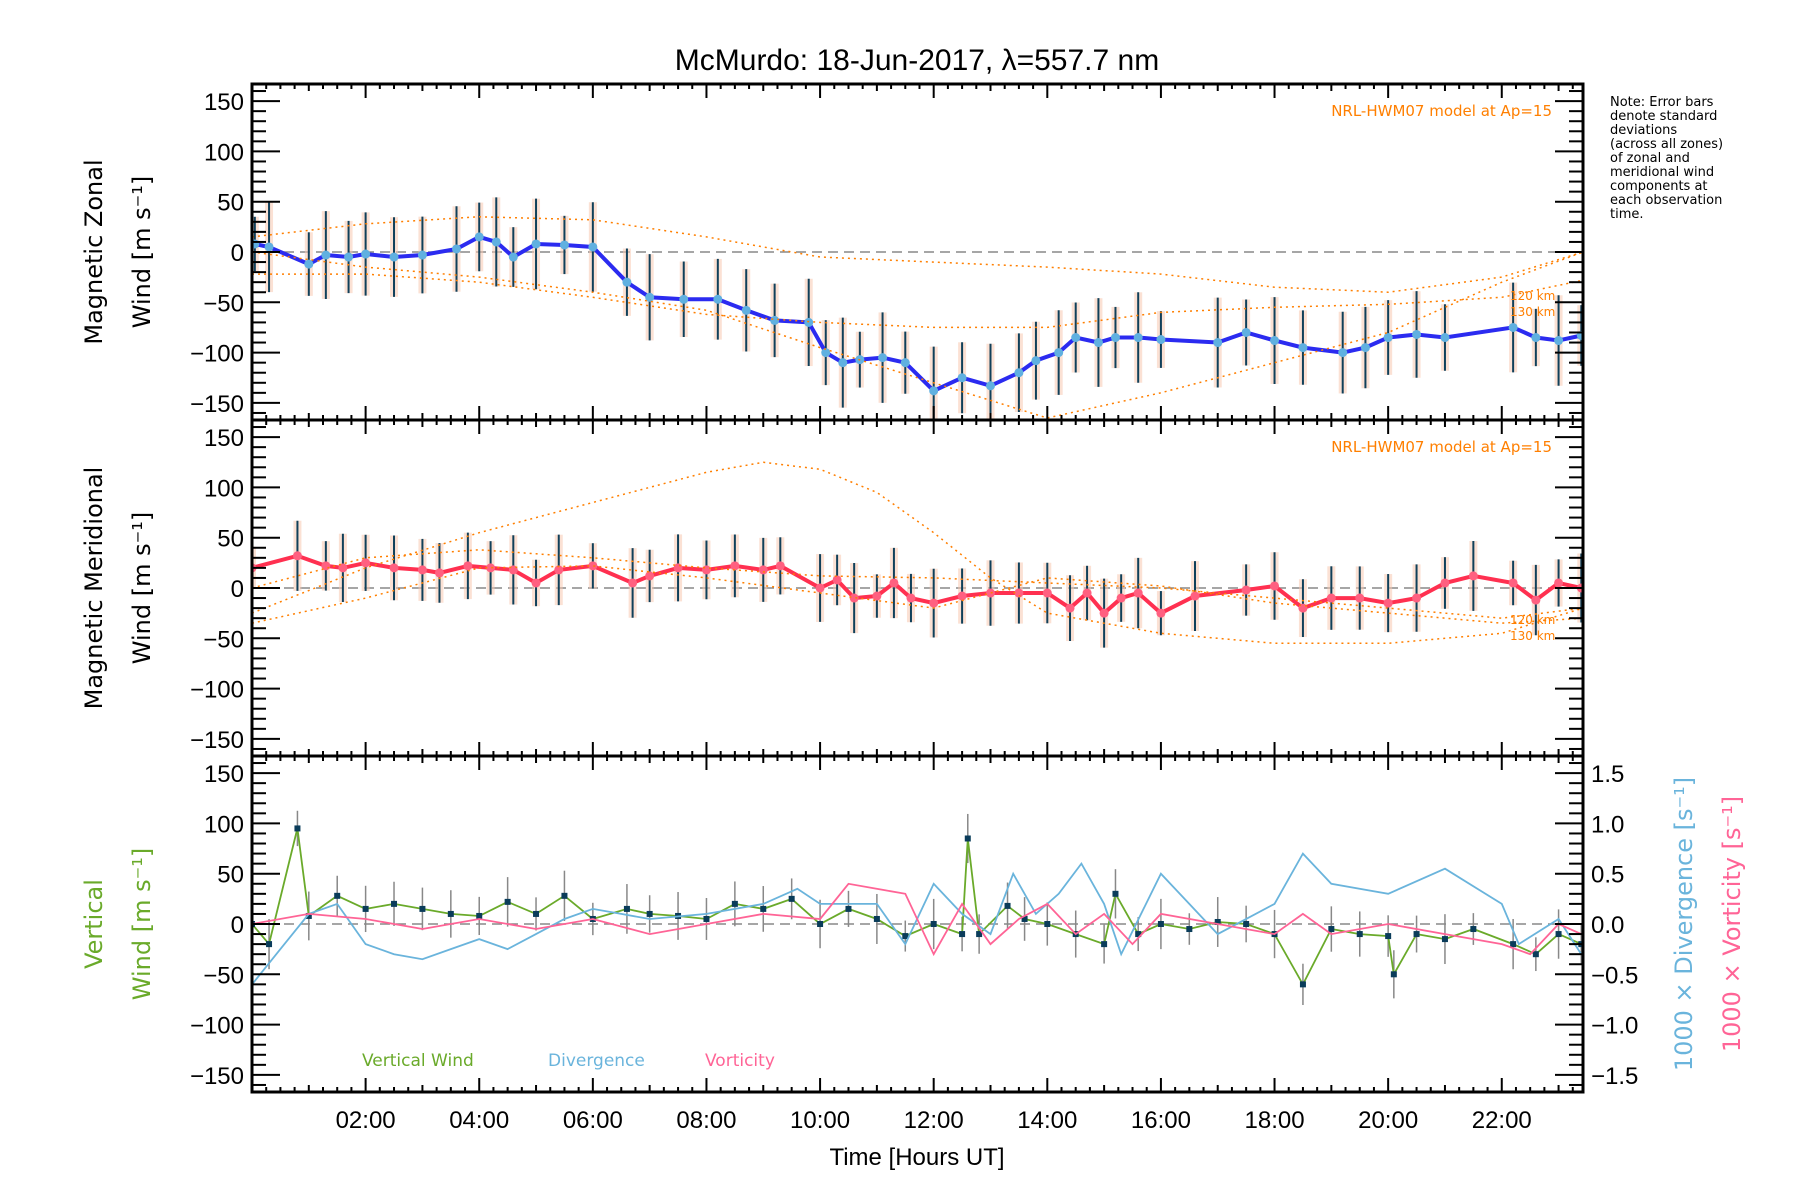 This screenshot has height=1200, width=1800. What do you see at coordinates (1607, 774) in the screenshot?
I see `right-y-tick-label: 1.5` at bounding box center [1607, 774].